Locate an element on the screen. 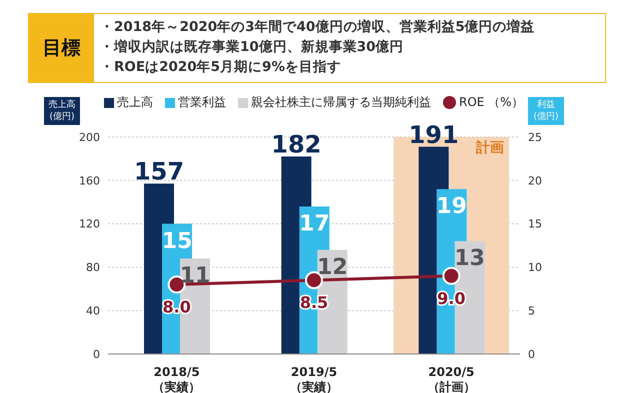 The image size is (620, 393). y2-axis-title: 利益 (億円) is located at coordinates (546, 111).